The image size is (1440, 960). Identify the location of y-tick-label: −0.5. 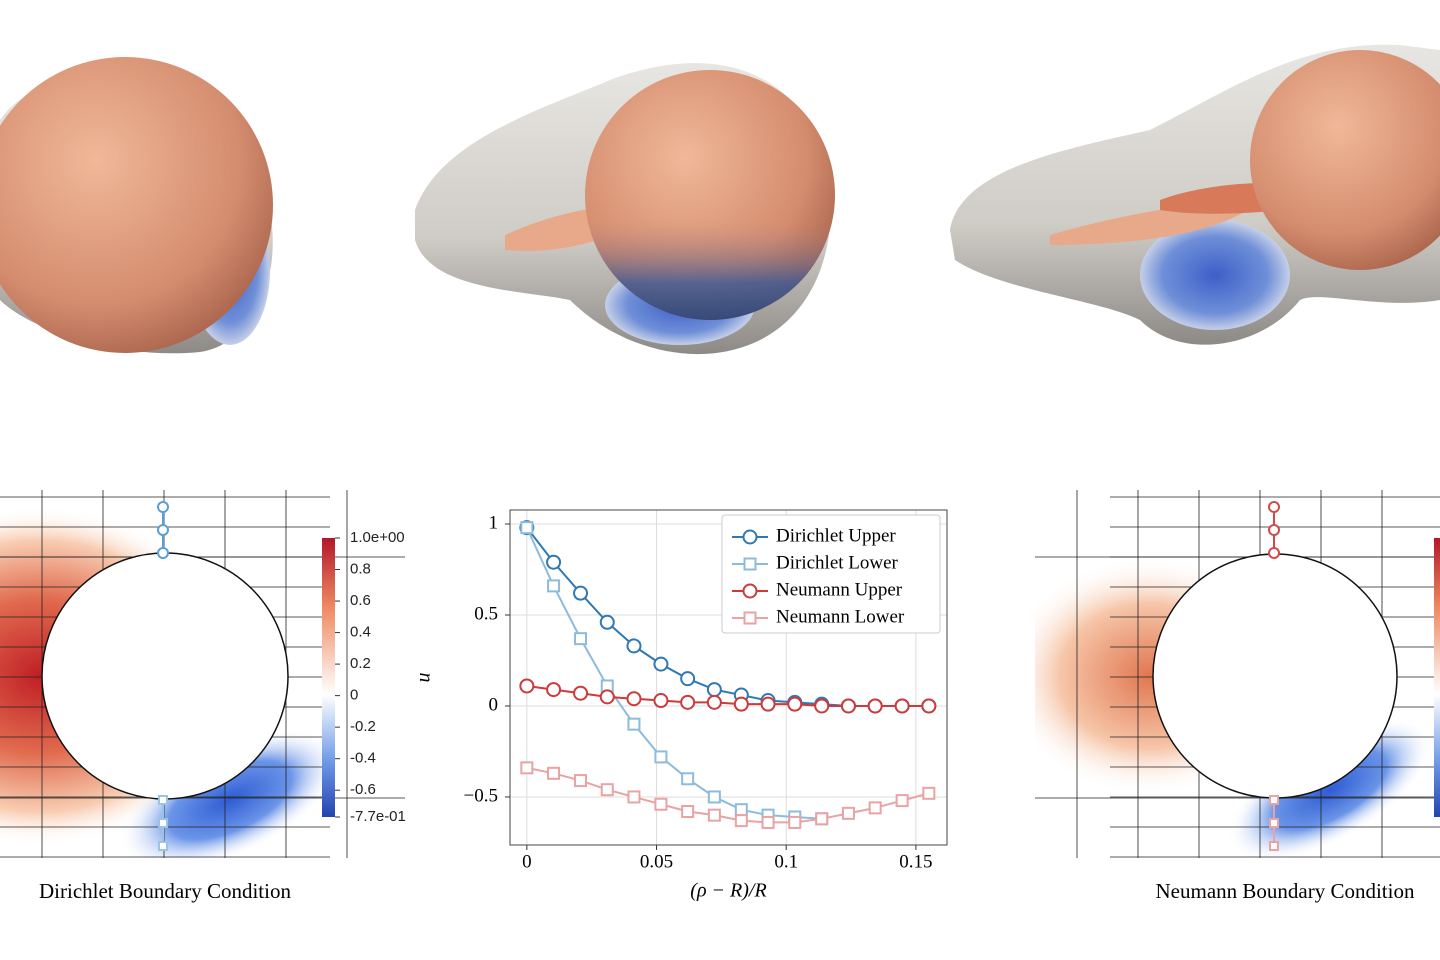
(481, 795).